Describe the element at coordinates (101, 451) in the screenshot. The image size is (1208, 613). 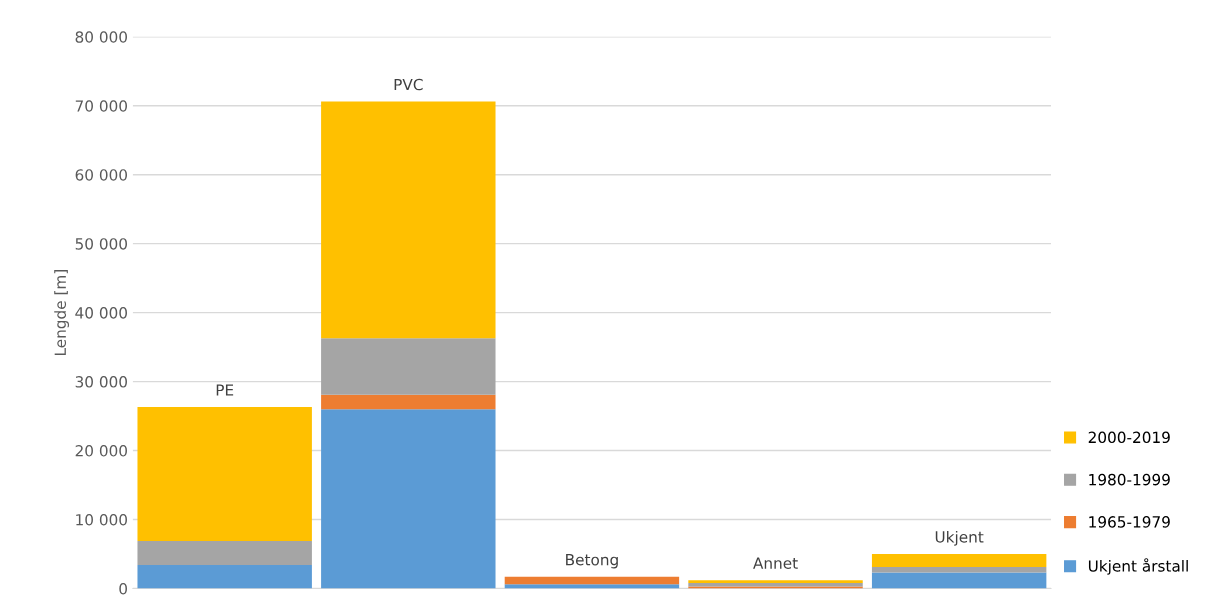
I see `y-tick-label: 20 000` at that location.